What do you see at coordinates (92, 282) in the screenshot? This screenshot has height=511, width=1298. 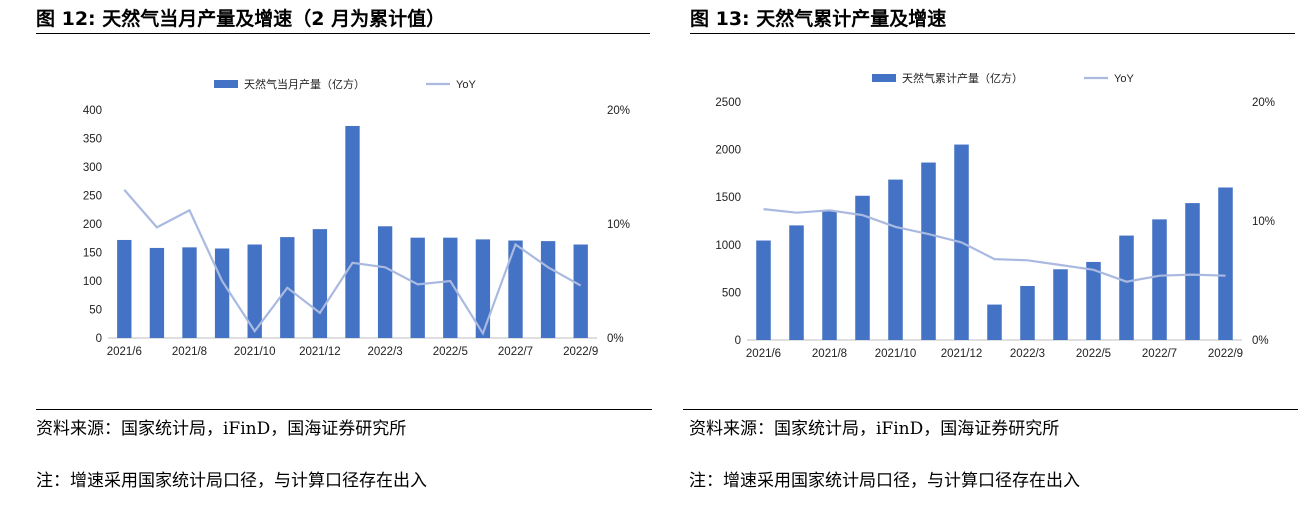 I see `y-tick-label: 100` at bounding box center [92, 282].